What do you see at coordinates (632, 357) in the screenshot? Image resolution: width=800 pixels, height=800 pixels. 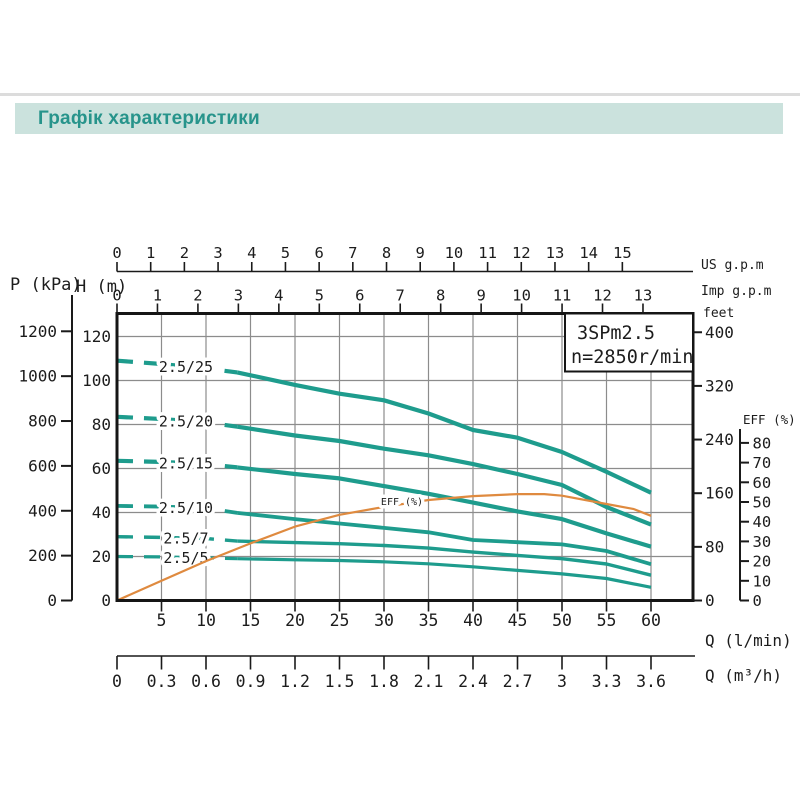 I see `chart-speed-label: n=2850r/min` at bounding box center [632, 357].